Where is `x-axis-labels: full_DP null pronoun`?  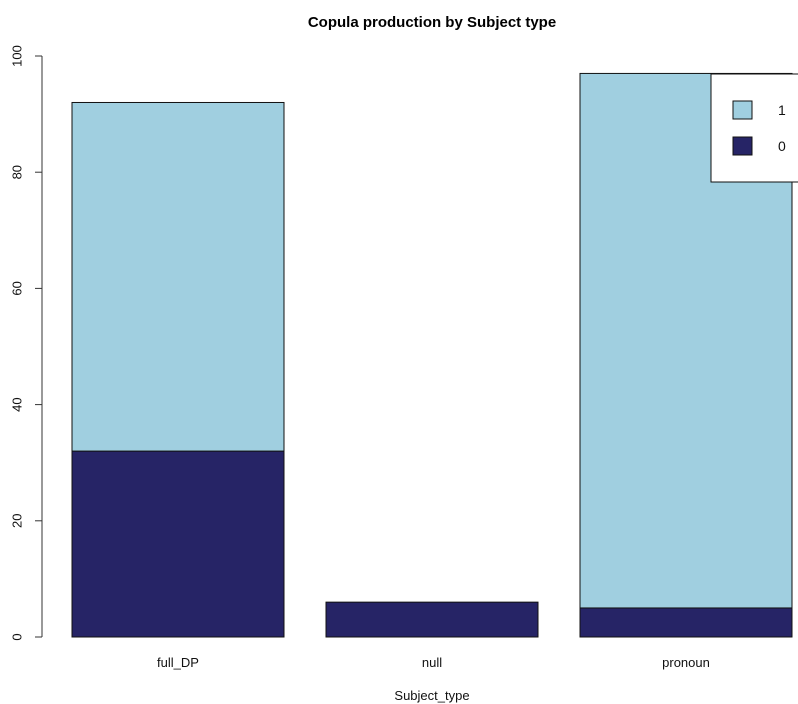
x-axis-labels: full_DP null pronoun is located at coordinates (433, 662).